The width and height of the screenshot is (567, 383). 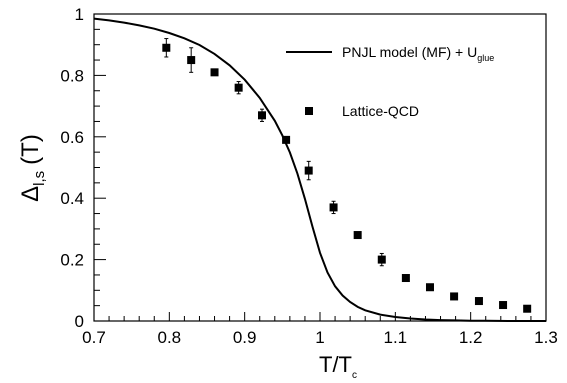 What do you see at coordinates (94, 337) in the screenshot?
I see `x-tick-label: 0.7` at bounding box center [94, 337].